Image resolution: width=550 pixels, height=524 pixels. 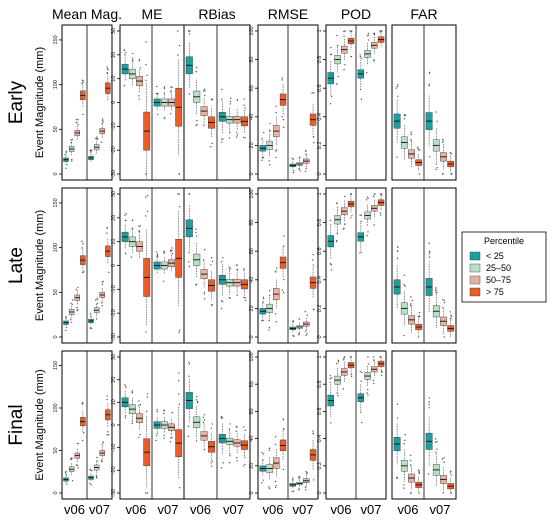 What do you see at coordinates (114, 313) in the screenshot?
I see `y-tick-label: -20` at bounding box center [114, 313].